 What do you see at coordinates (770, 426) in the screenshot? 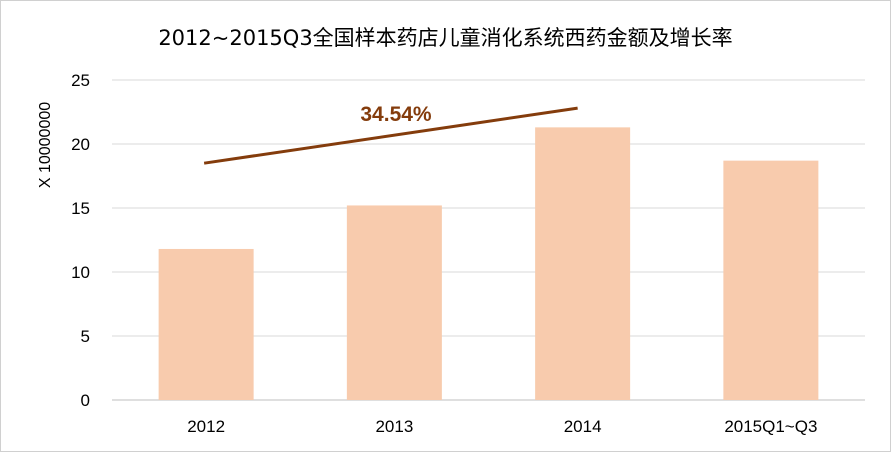
I see `x-tick-label-2015Q1~Q3: 2015Q1~Q3` at bounding box center [770, 426].